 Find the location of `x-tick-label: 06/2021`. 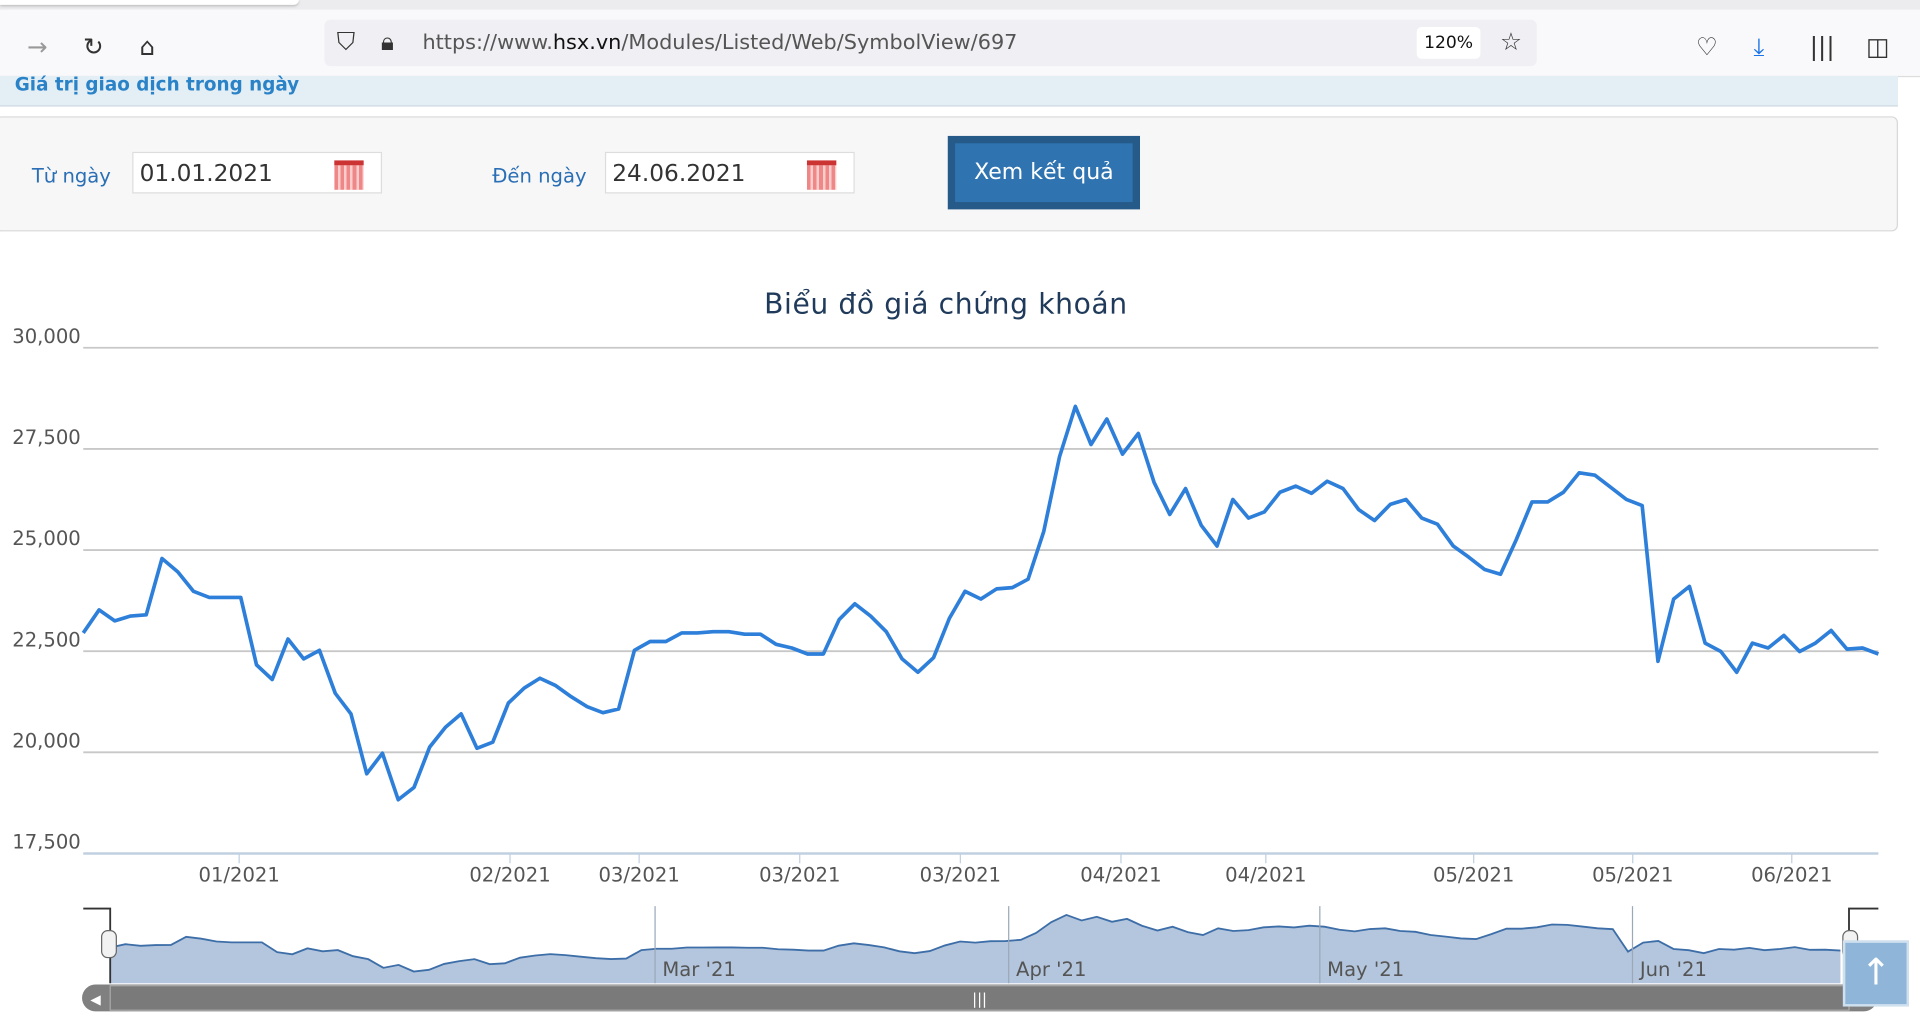

x-tick-label: 06/2021 is located at coordinates (1791, 875).